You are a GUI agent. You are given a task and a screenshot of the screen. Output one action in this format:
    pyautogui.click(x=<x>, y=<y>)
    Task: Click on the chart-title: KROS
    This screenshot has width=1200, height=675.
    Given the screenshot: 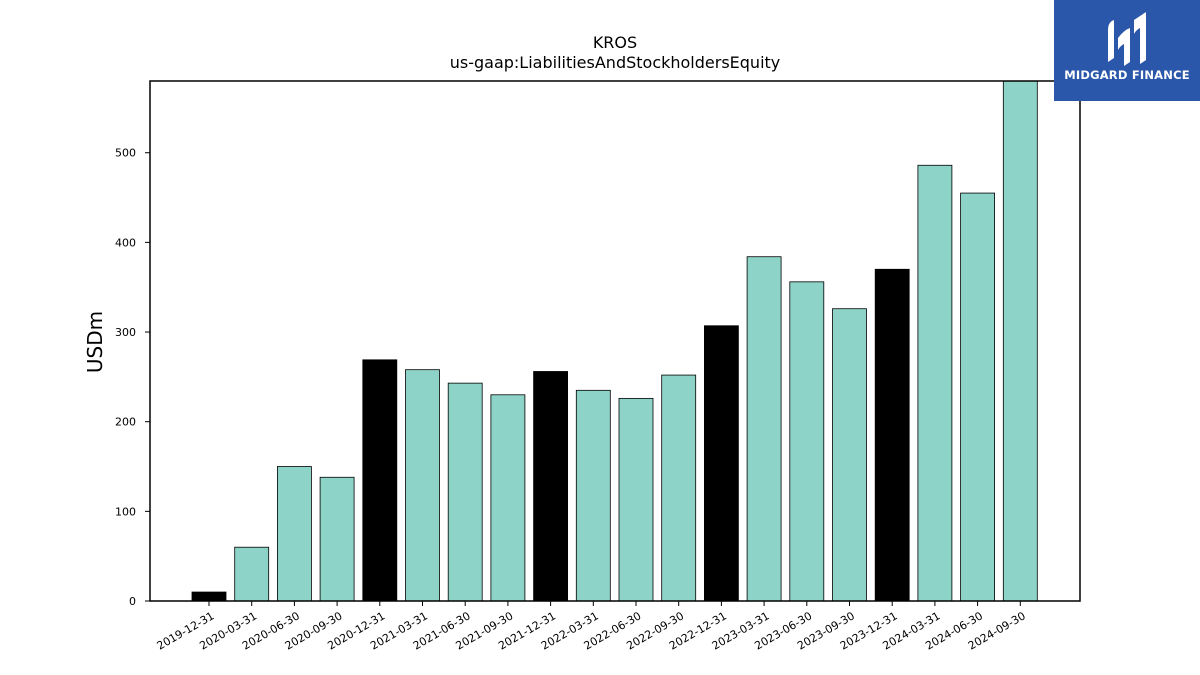 What is the action you would take?
    pyautogui.click(x=615, y=42)
    